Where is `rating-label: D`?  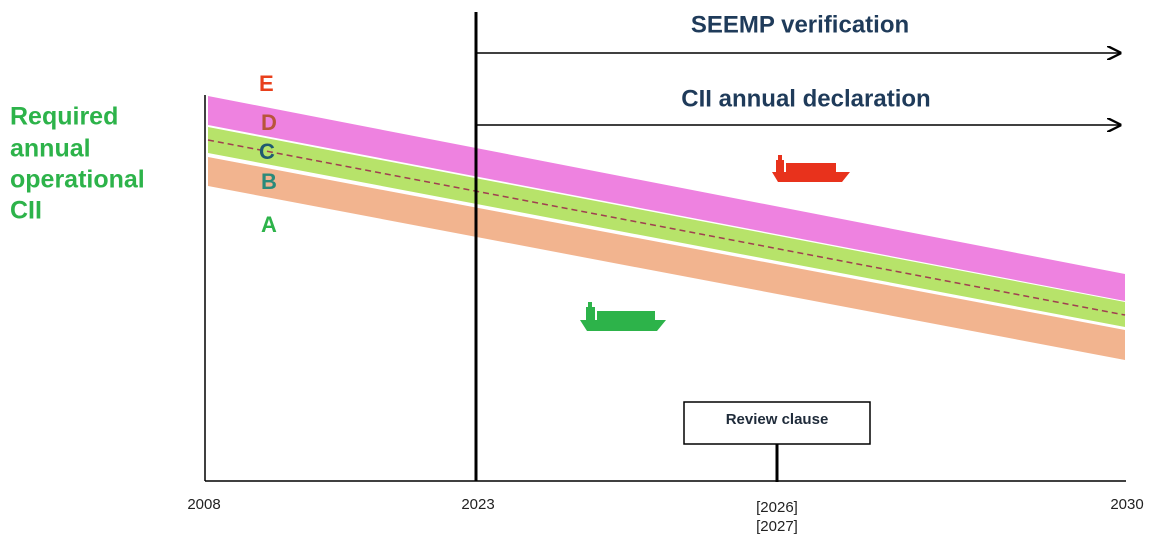
rating-label: D is located at coordinates (269, 122).